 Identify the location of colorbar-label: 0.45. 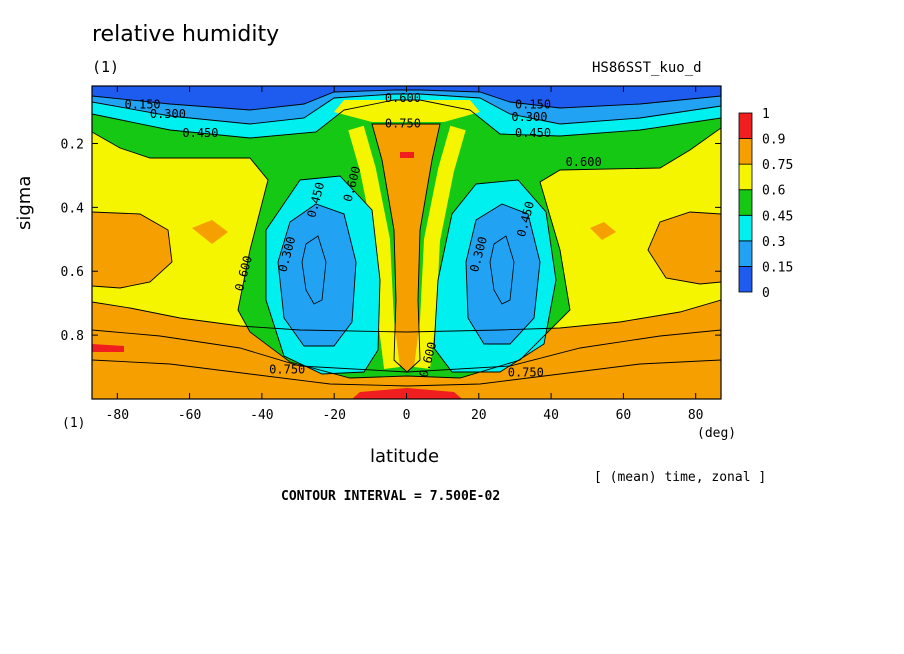
(777, 216).